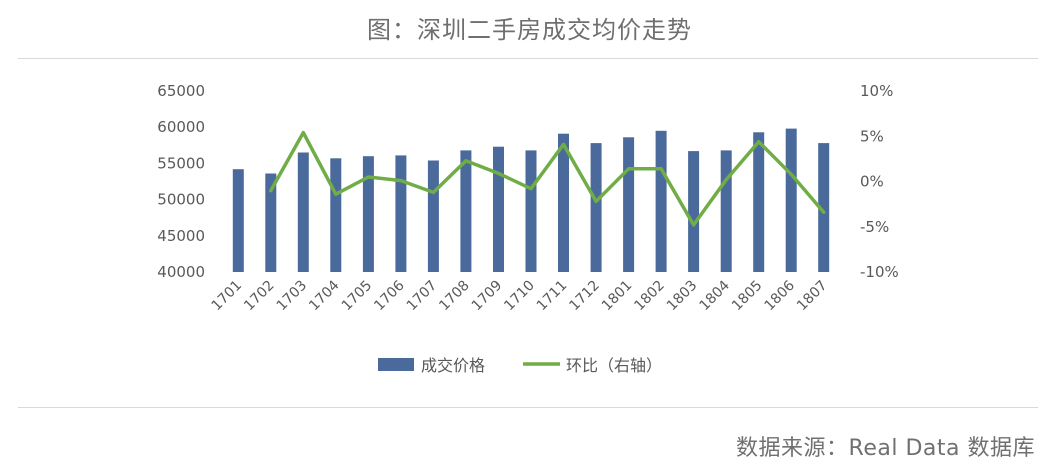 The width and height of the screenshot is (1059, 471). What do you see at coordinates (872, 136) in the screenshot?
I see `right-tick-label: 5%` at bounding box center [872, 136].